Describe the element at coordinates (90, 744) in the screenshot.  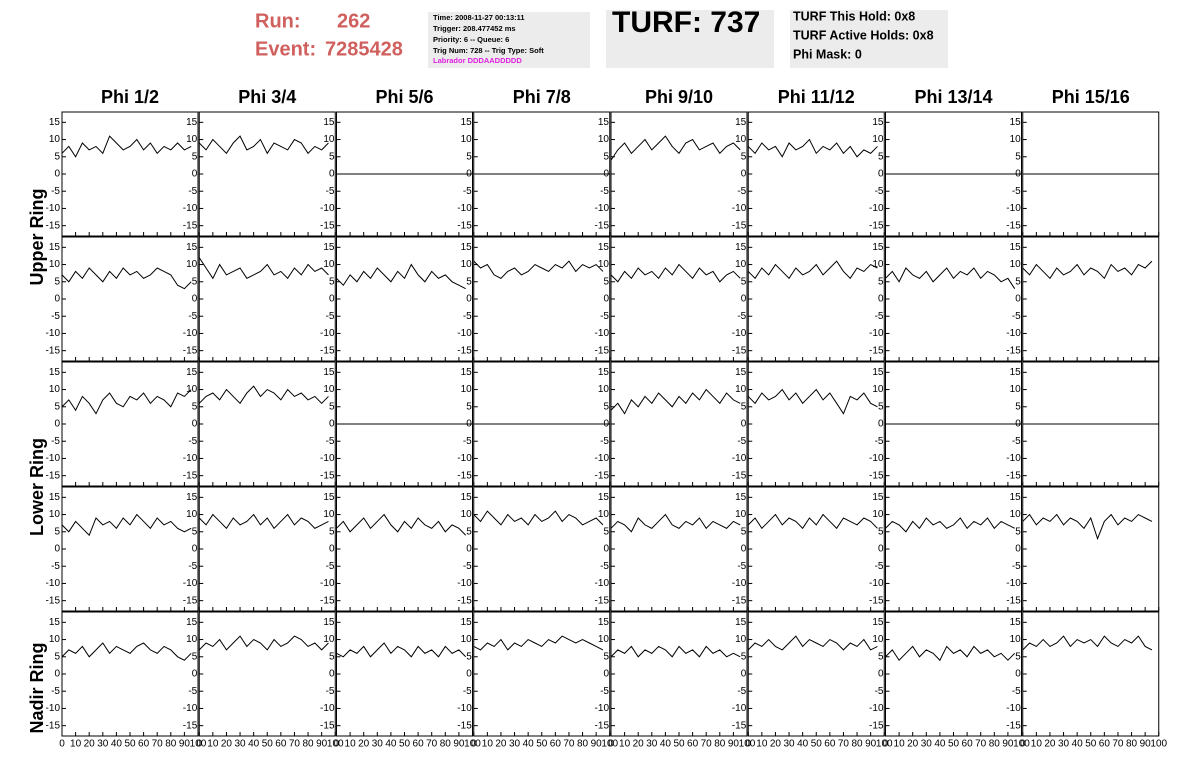
I see `x-tick-label: 20` at that location.